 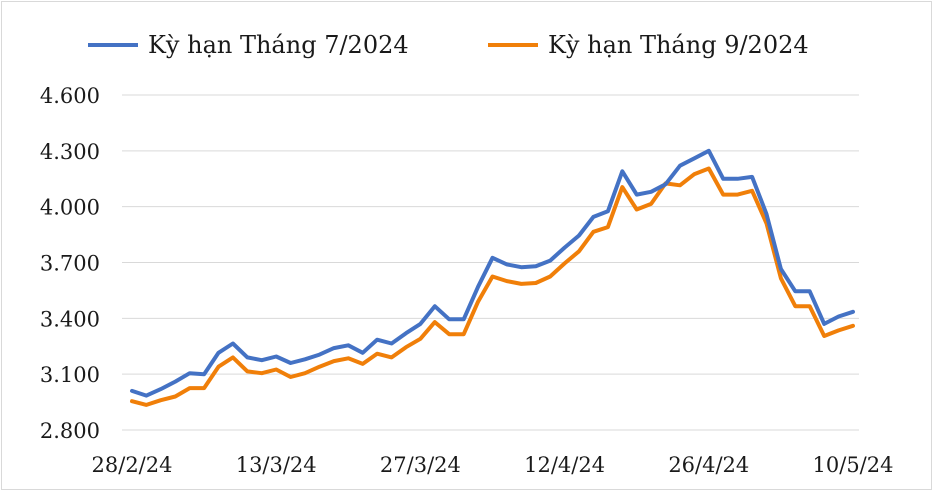 I want to click on x-tick-label: 27/3/24, so click(x=420, y=465).